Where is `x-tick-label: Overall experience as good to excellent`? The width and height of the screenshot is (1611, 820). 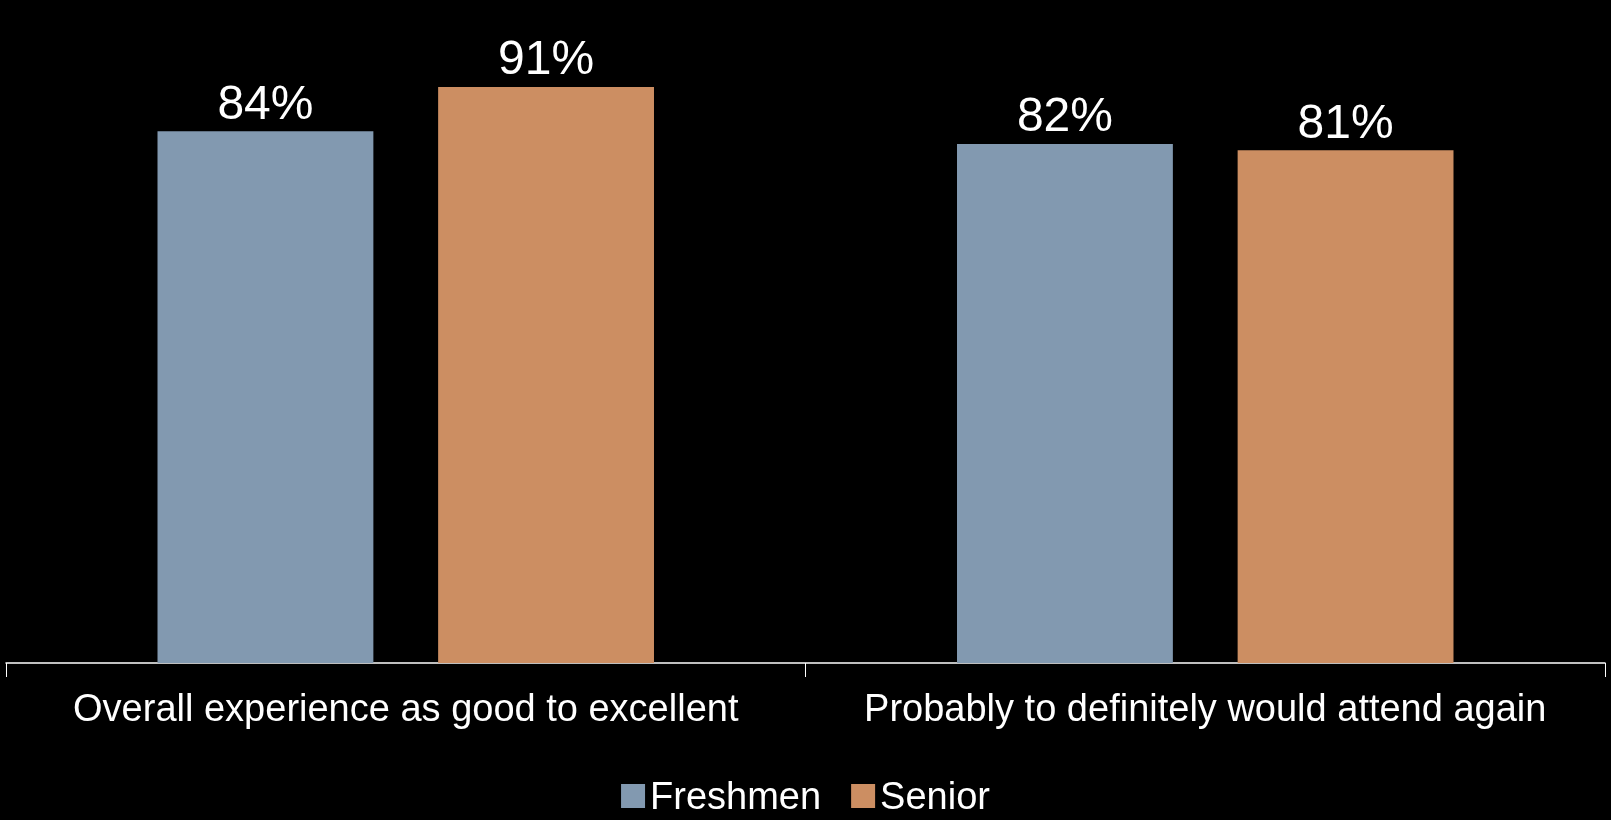 x-tick-label: Overall experience as good to excellent is located at coordinates (406, 708).